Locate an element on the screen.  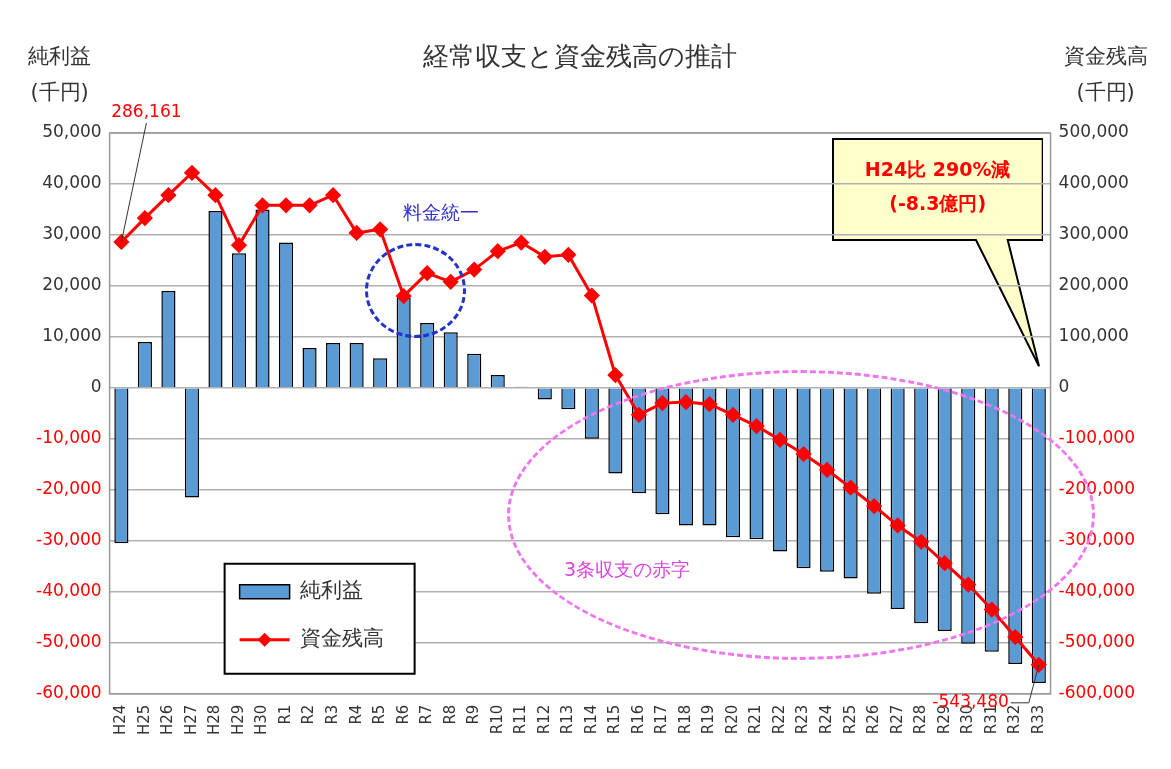
x-tick-label: R9 is located at coordinates (473, 714).